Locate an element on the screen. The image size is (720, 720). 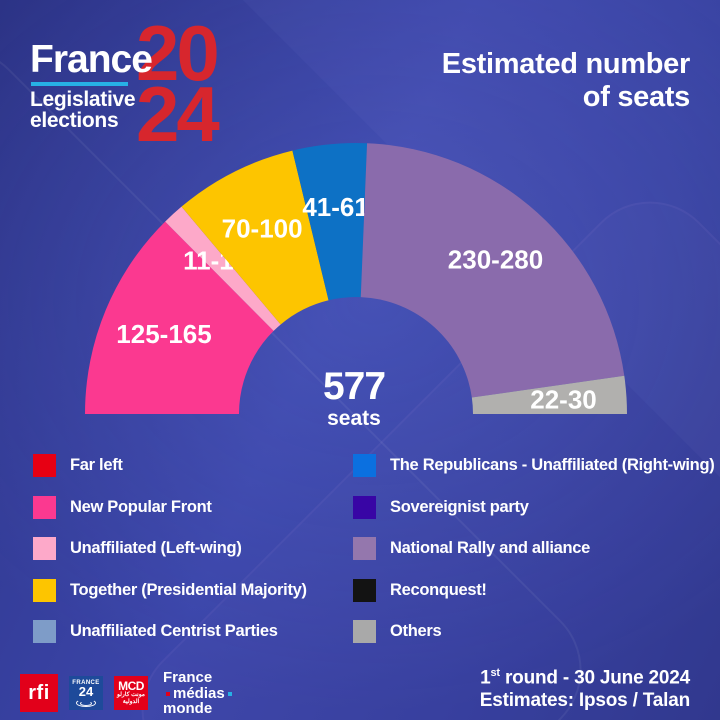
legend-label: Sovereignist party is located at coordinates (459, 506).